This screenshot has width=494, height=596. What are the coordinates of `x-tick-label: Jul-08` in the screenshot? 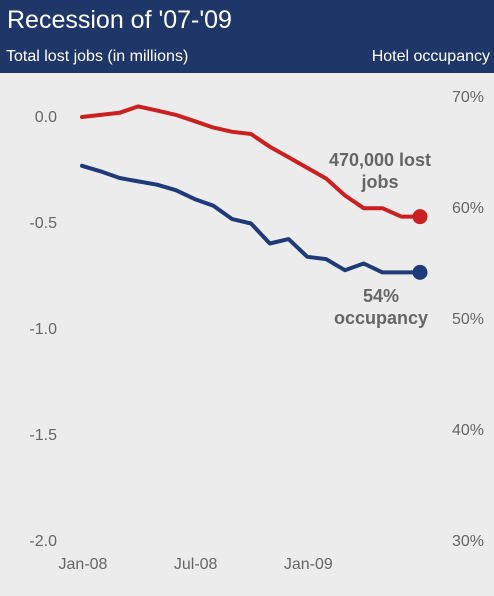 It's located at (196, 564).